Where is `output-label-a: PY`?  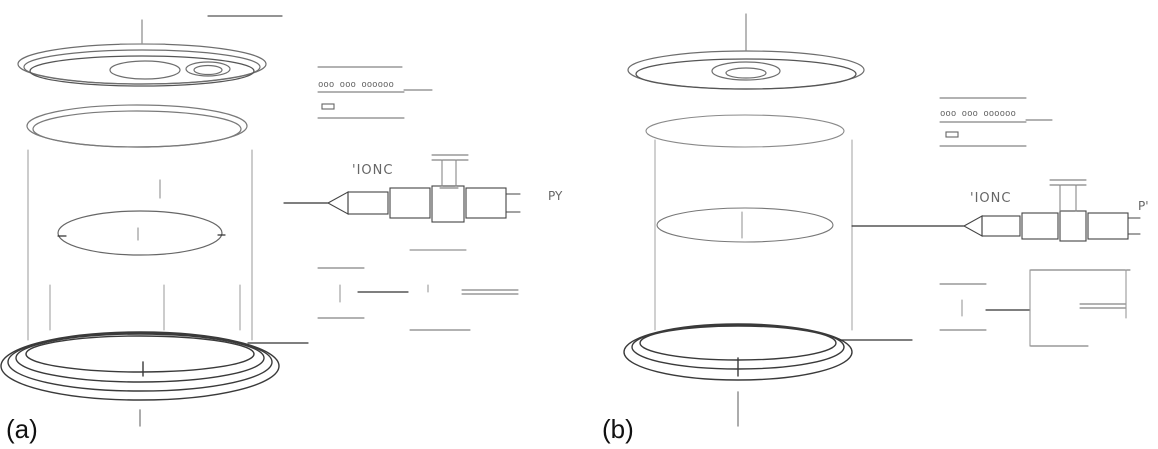
output-label-a: PY is located at coordinates (555, 196).